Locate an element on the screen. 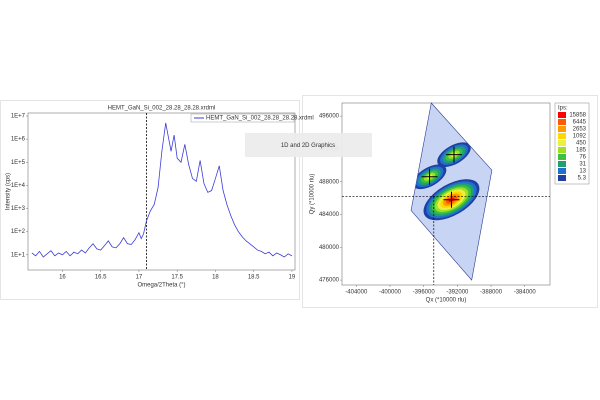  legend-label: 6445 is located at coordinates (580, 123).